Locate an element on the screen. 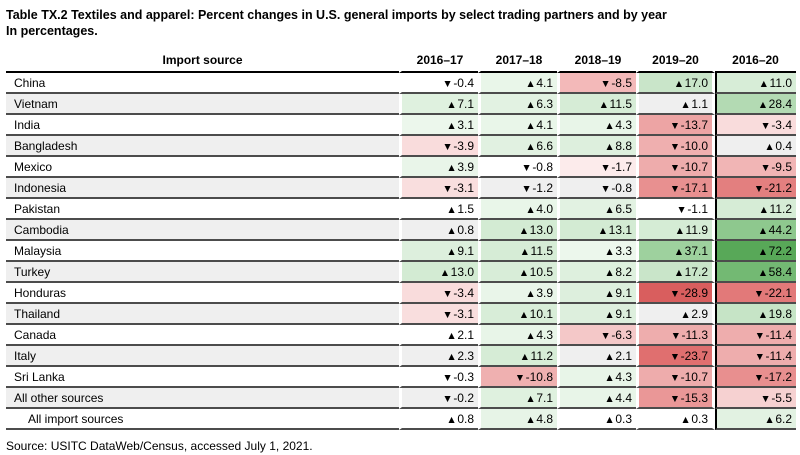 The width and height of the screenshot is (800, 455). percent-value: -22.1 is located at coordinates (778, 292).